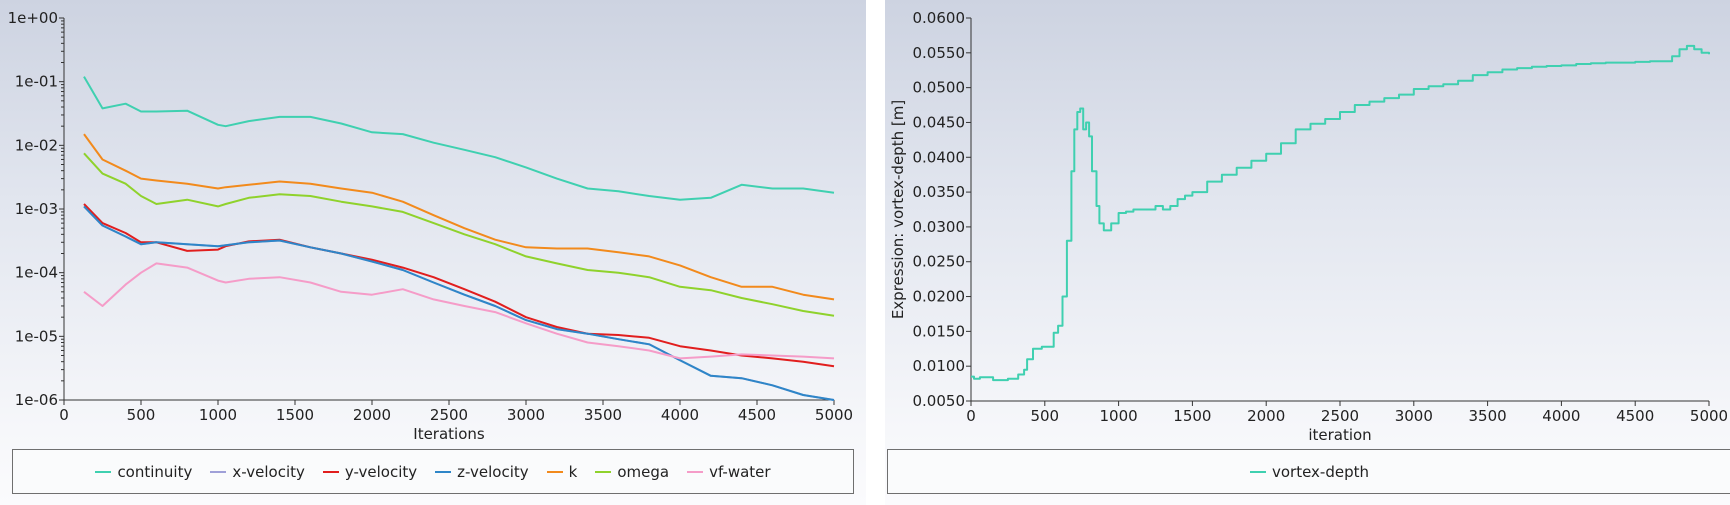 This screenshot has width=1730, height=505. Describe the element at coordinates (36, 82) in the screenshot. I see `y-tick-label: 1e-01` at that location.